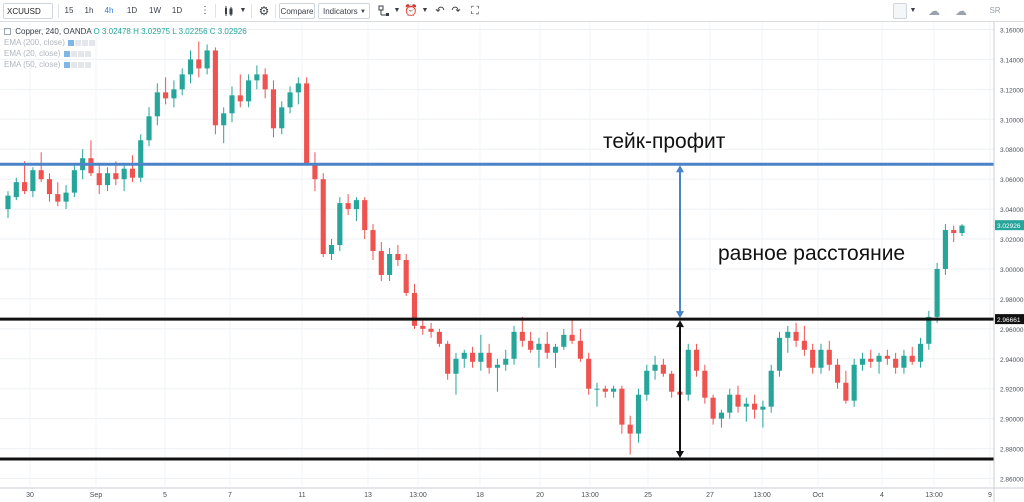 This screenshot has height=502, width=1024. What do you see at coordinates (1009, 226) in the screenshot?
I see `last-price-badge-text: 3.02926` at bounding box center [1009, 226].